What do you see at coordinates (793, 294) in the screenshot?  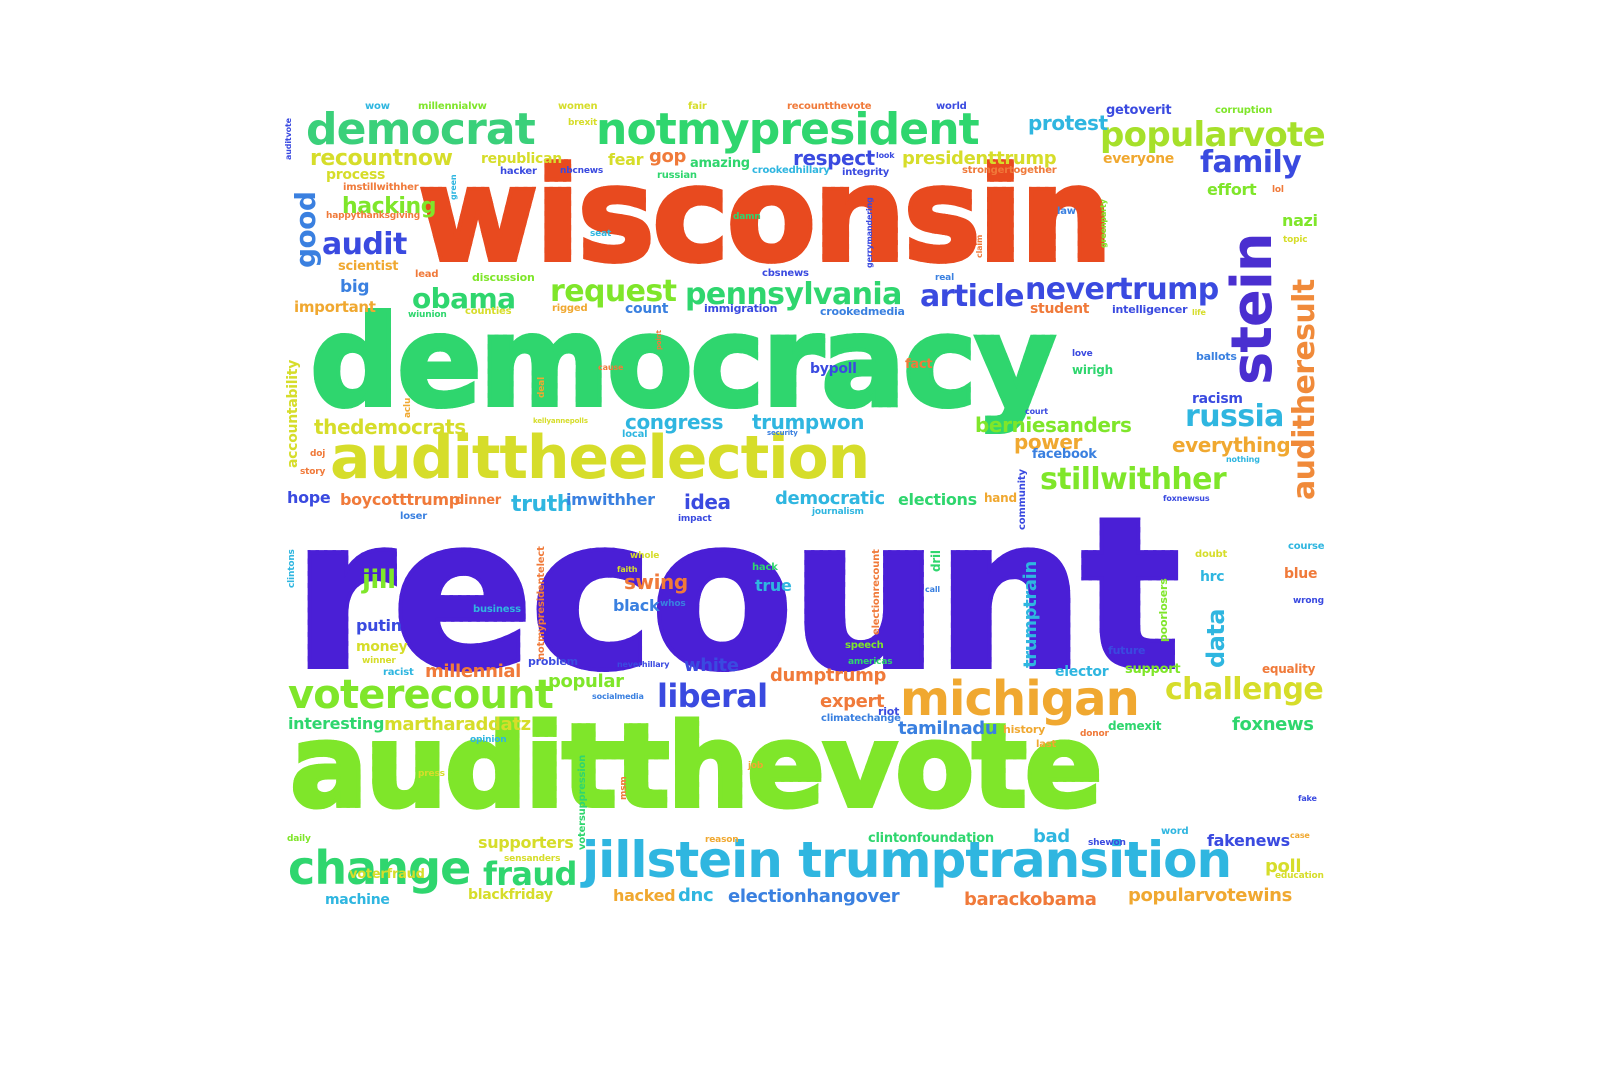 I see `word-pennsylvania: pennsylvania` at bounding box center [793, 294].